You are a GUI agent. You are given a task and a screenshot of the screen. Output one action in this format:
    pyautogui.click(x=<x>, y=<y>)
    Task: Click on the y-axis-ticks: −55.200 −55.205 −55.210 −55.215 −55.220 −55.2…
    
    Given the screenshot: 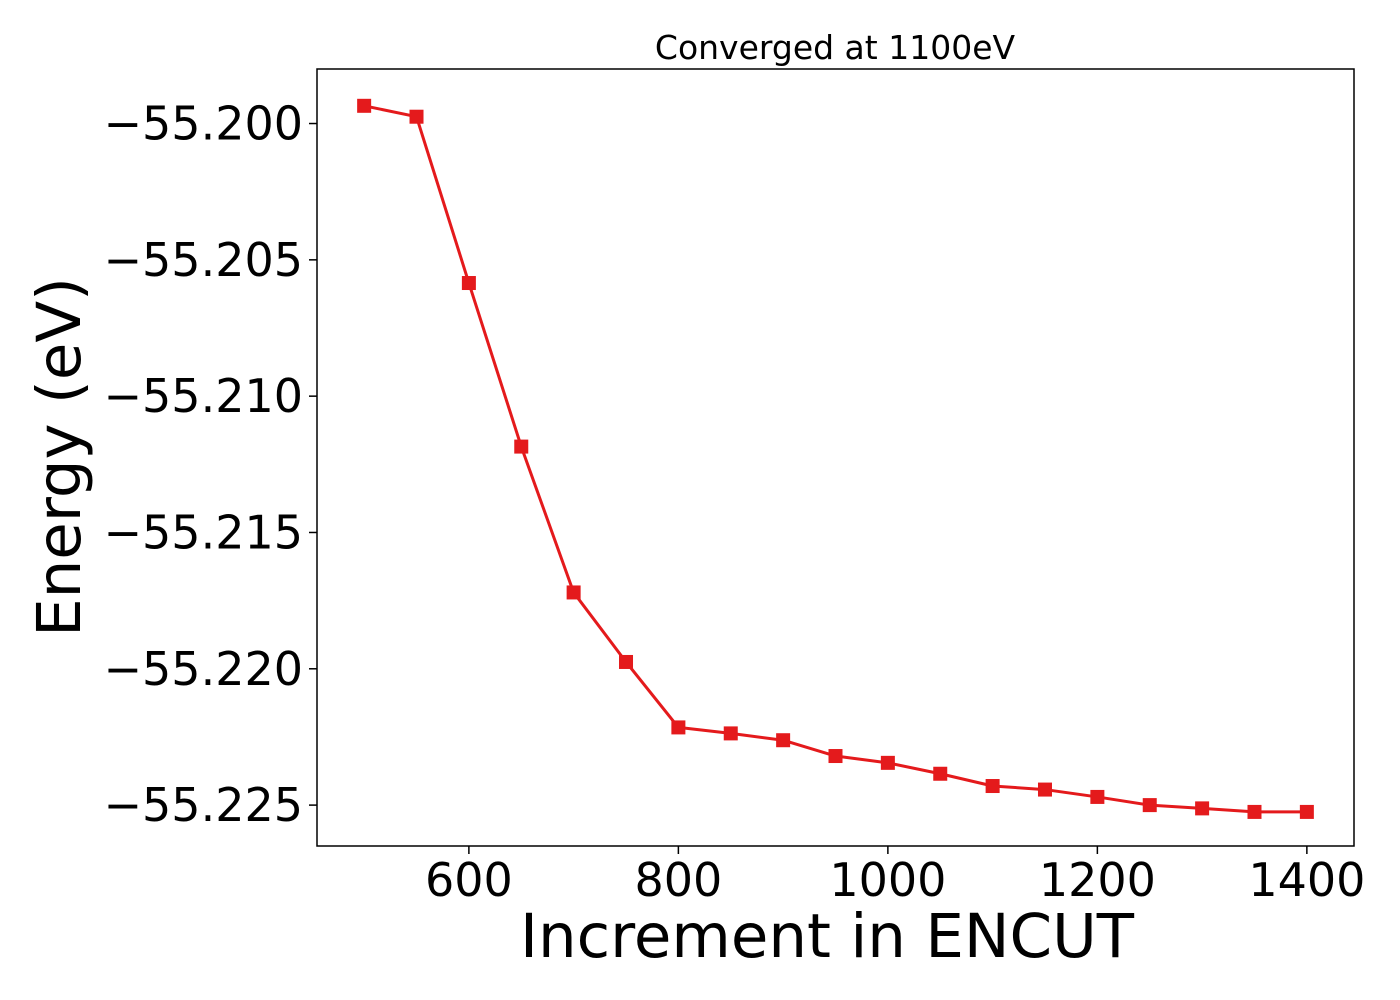 What is the action you would take?
    pyautogui.click(x=210, y=464)
    